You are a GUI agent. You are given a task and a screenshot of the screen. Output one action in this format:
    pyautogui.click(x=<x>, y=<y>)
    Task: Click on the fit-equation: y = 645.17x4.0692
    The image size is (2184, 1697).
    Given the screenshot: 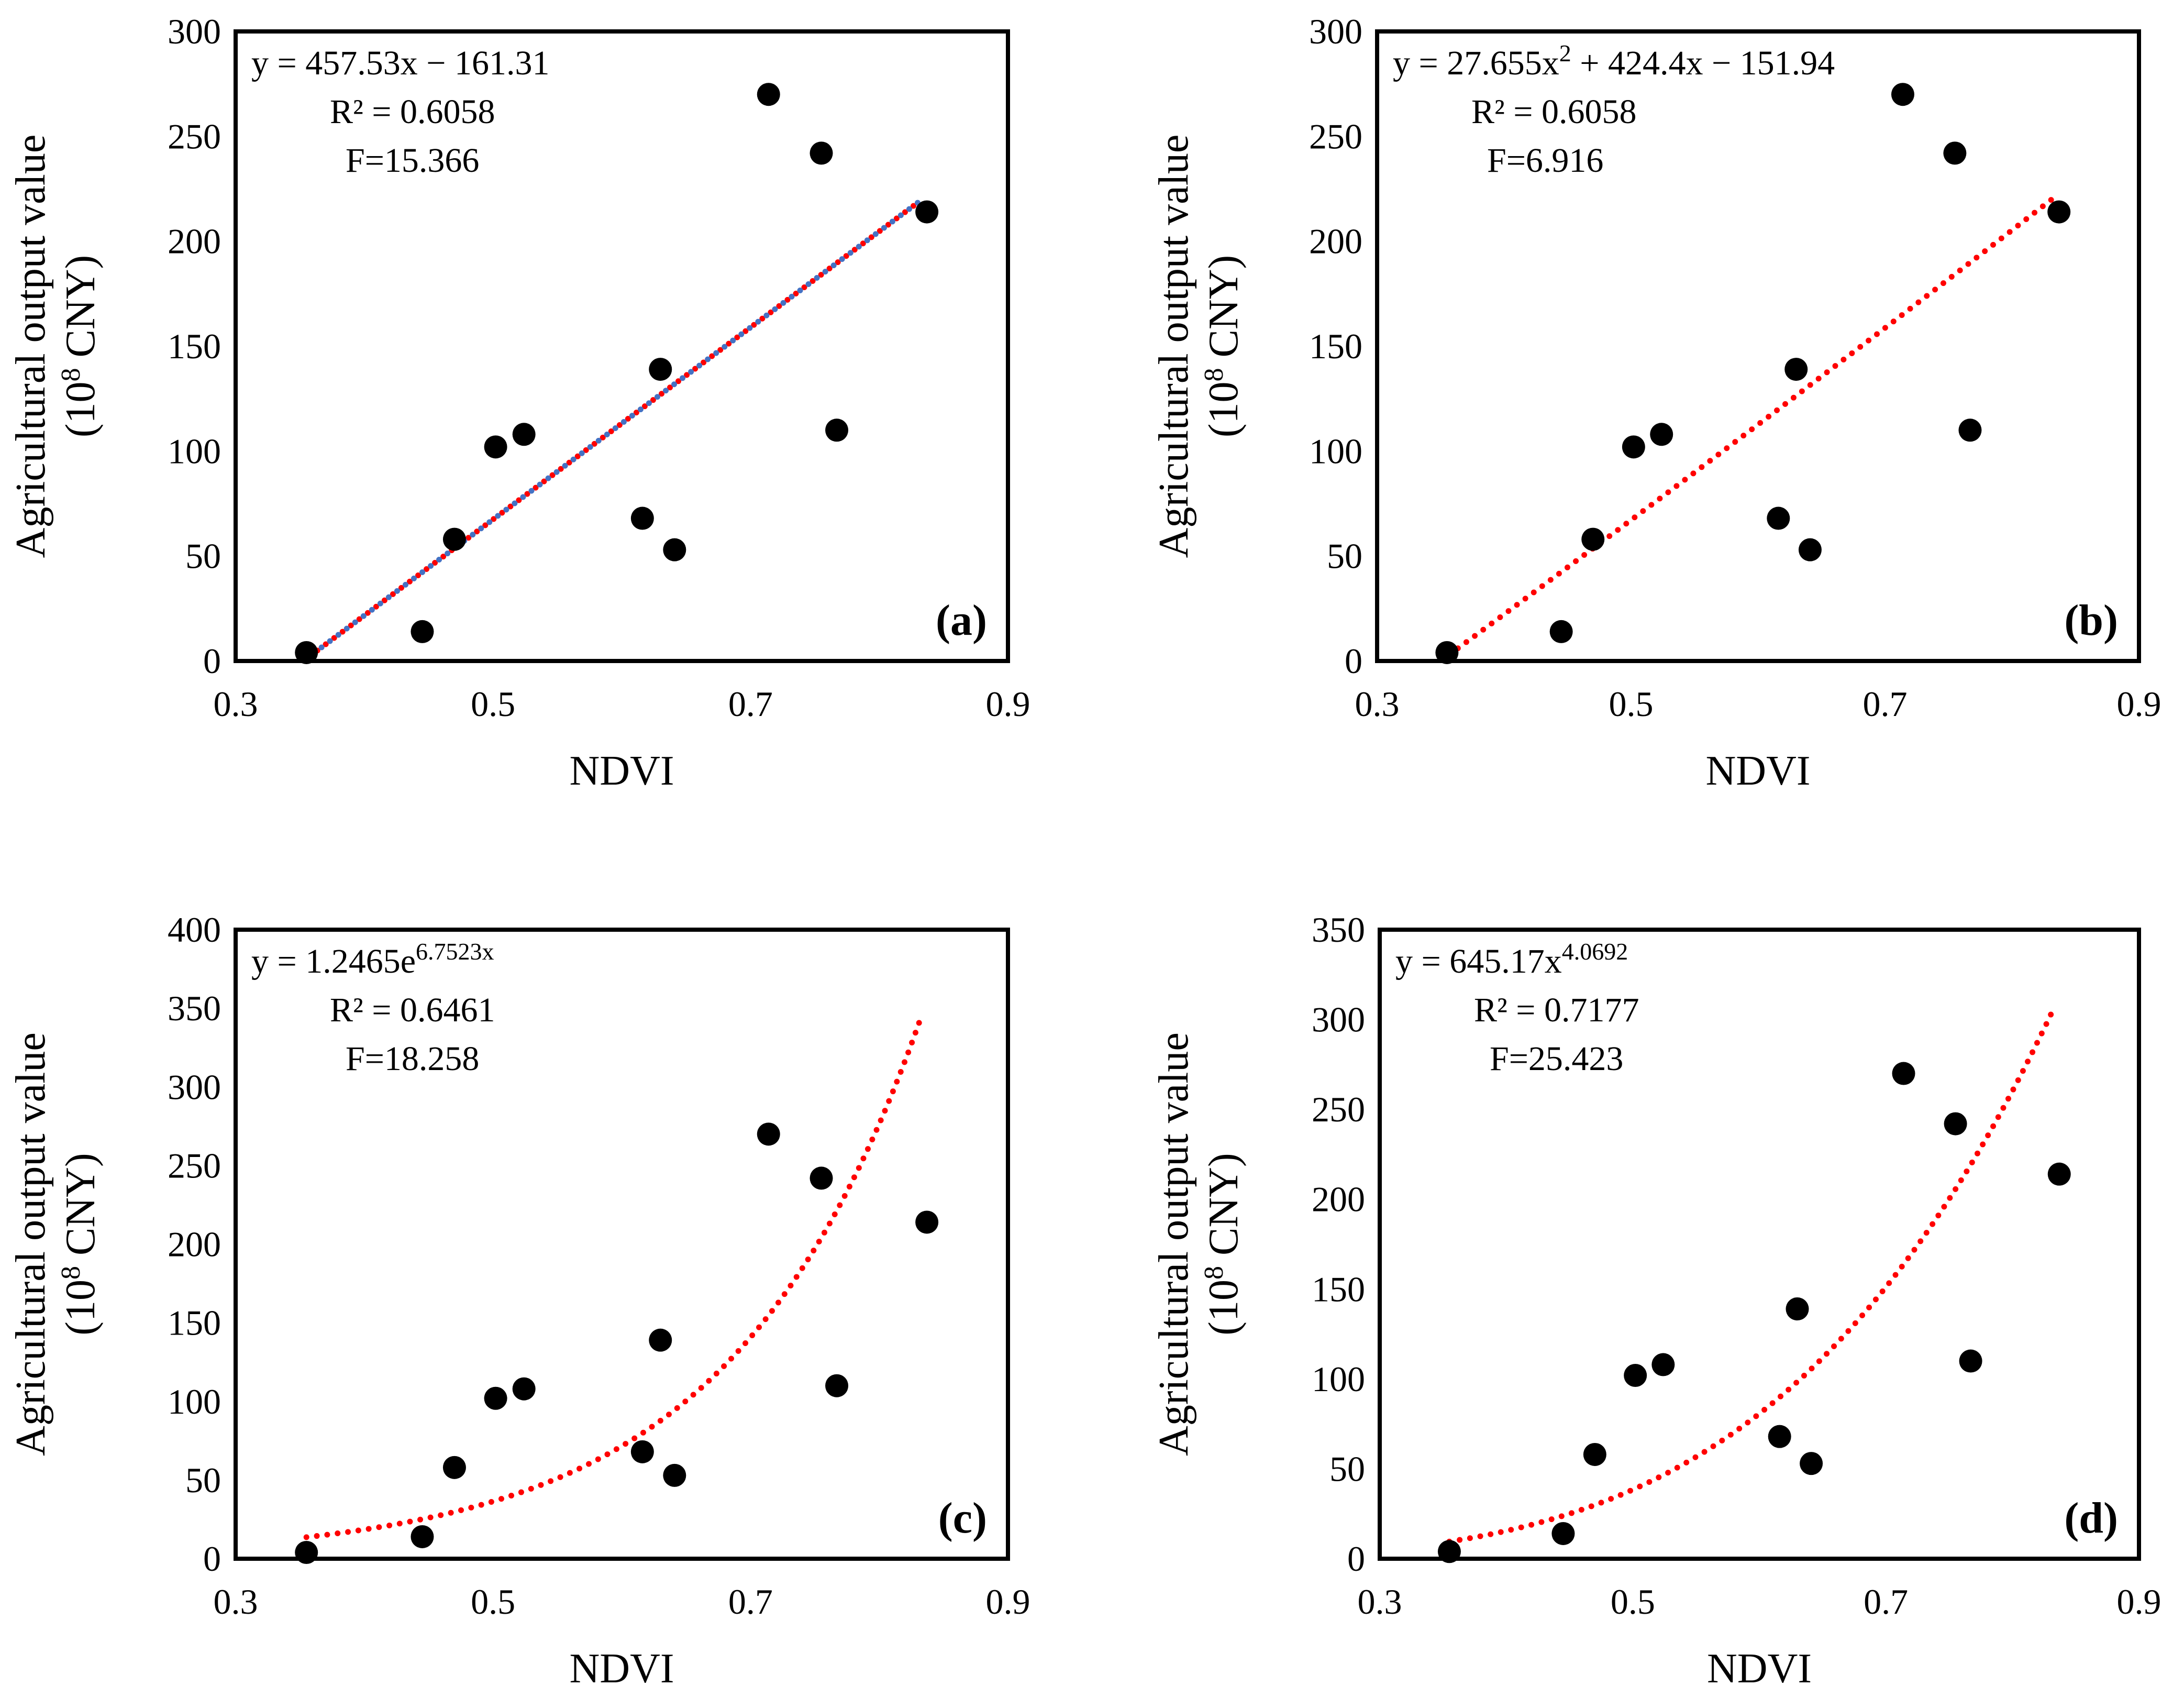 What is the action you would take?
    pyautogui.click(x=1511, y=960)
    